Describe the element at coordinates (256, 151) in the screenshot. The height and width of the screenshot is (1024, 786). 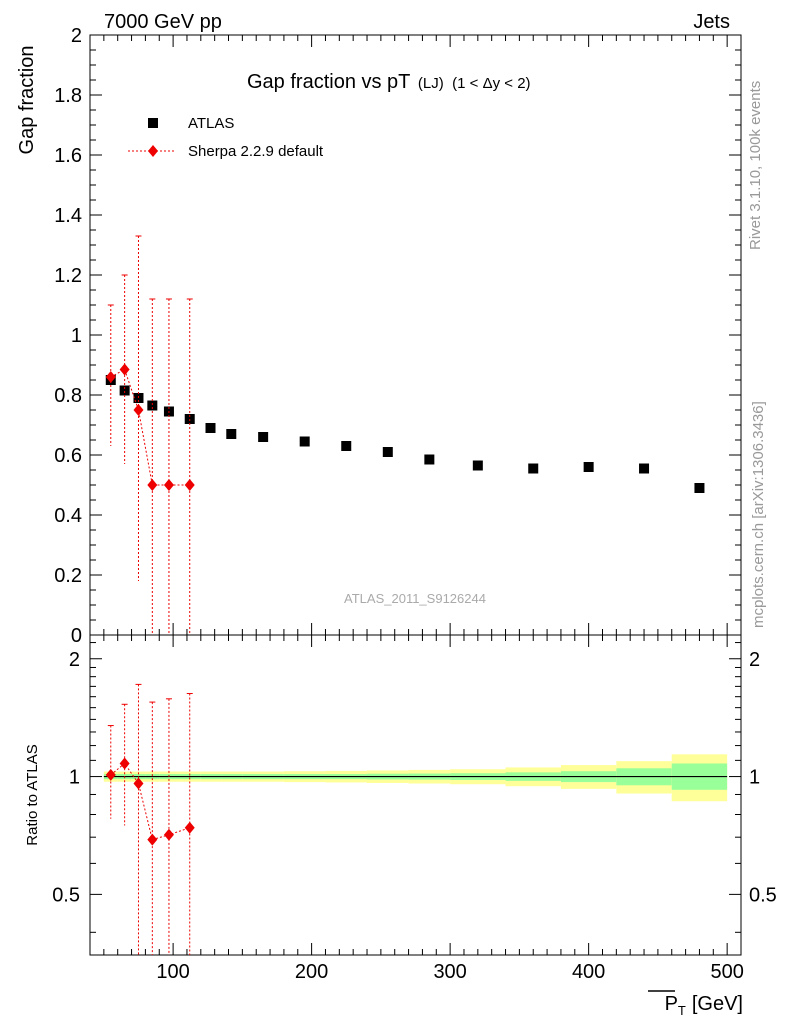
I see `legend-sherpa-label: Sherpa 2.2.9 default` at that location.